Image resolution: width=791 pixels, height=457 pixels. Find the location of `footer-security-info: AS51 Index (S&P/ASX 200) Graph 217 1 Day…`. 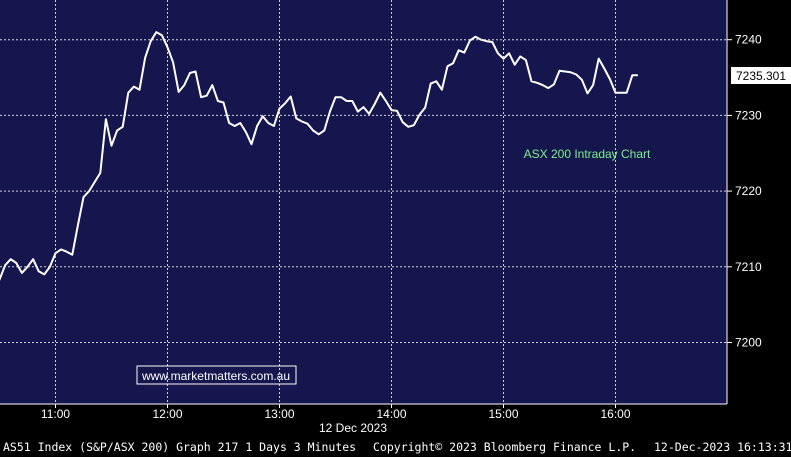

footer-security-info: AS51 Index (S&P/ASX 200) Graph 217 1 Day… is located at coordinates (180, 447).